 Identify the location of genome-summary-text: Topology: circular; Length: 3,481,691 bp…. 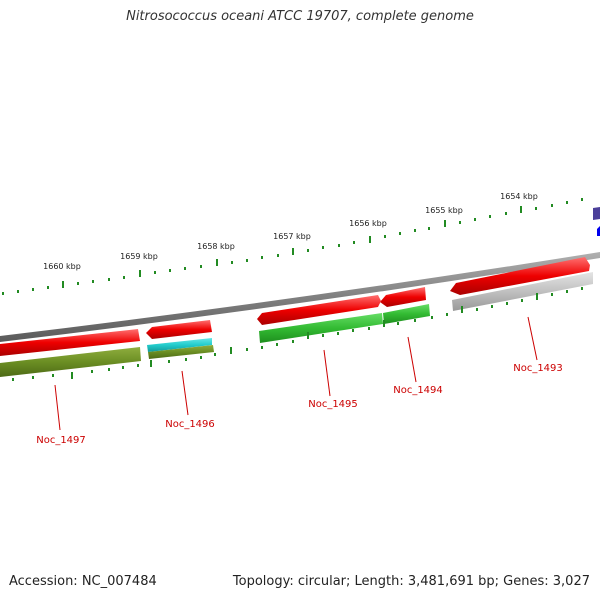
(411, 581).